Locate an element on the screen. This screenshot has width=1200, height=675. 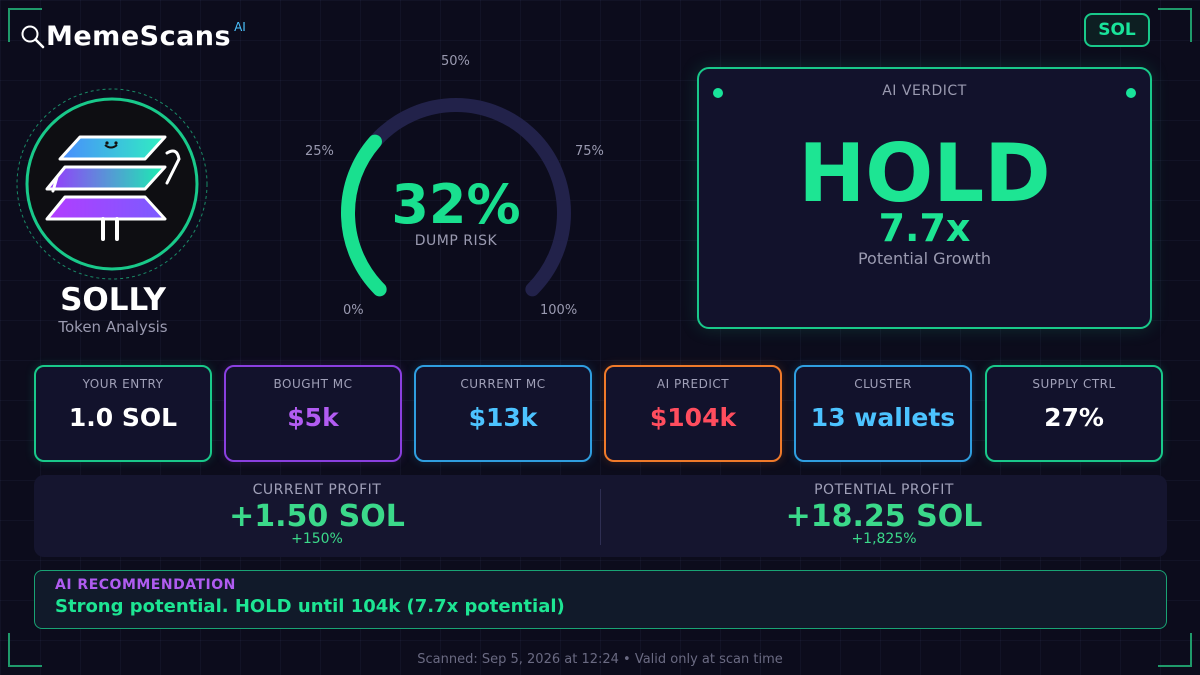
stat-label: AI PREDICT is located at coordinates (693, 384).